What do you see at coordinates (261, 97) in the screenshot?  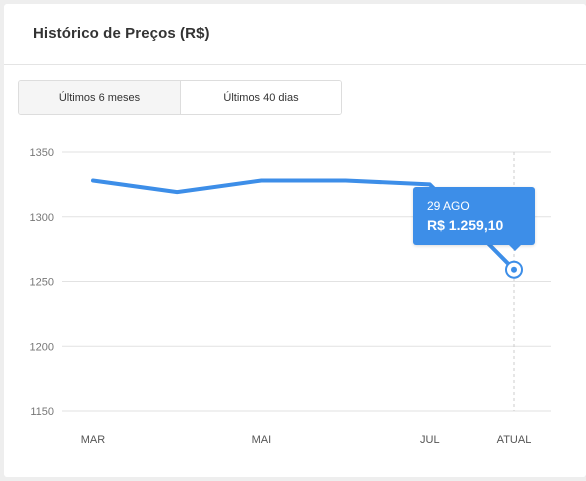 I see `tab-last-40-days: Últimos 40 dias` at bounding box center [261, 97].